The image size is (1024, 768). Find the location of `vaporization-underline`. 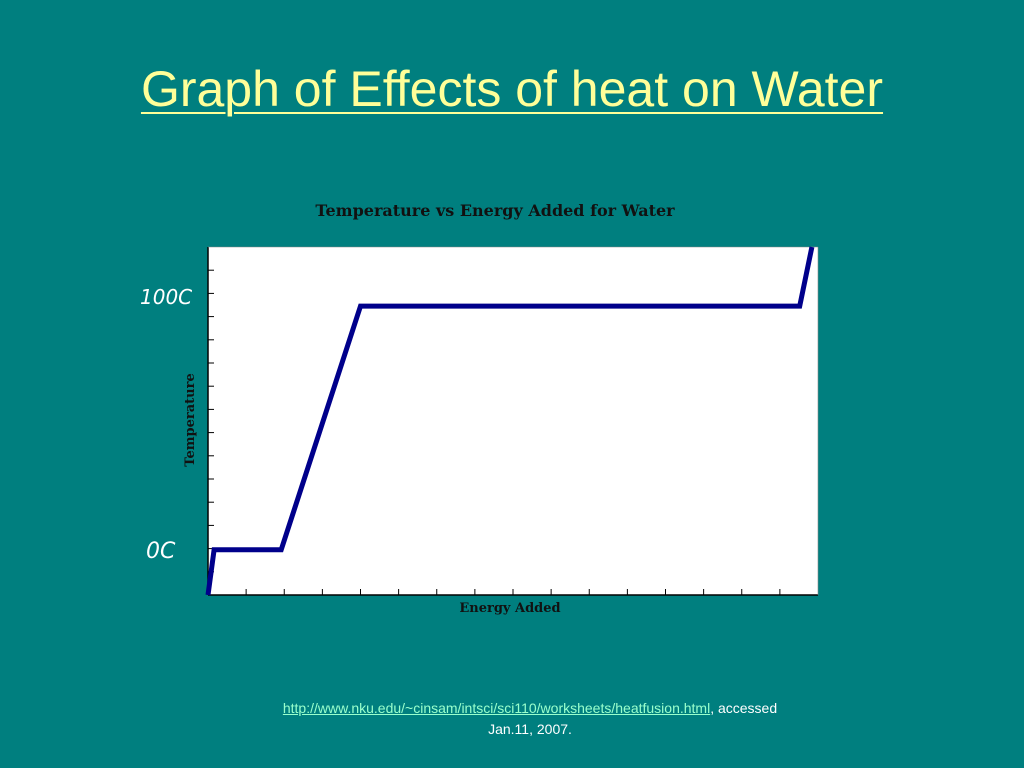

vaporization-underline is located at coordinates (586, 287).